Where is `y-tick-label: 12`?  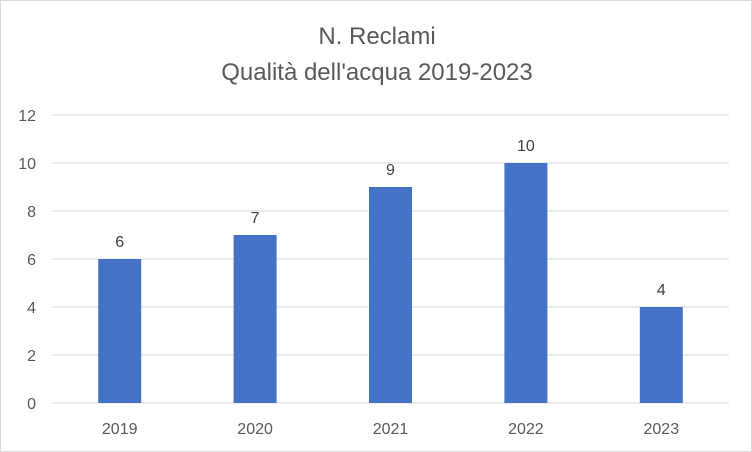
y-tick-label: 12 is located at coordinates (27, 116).